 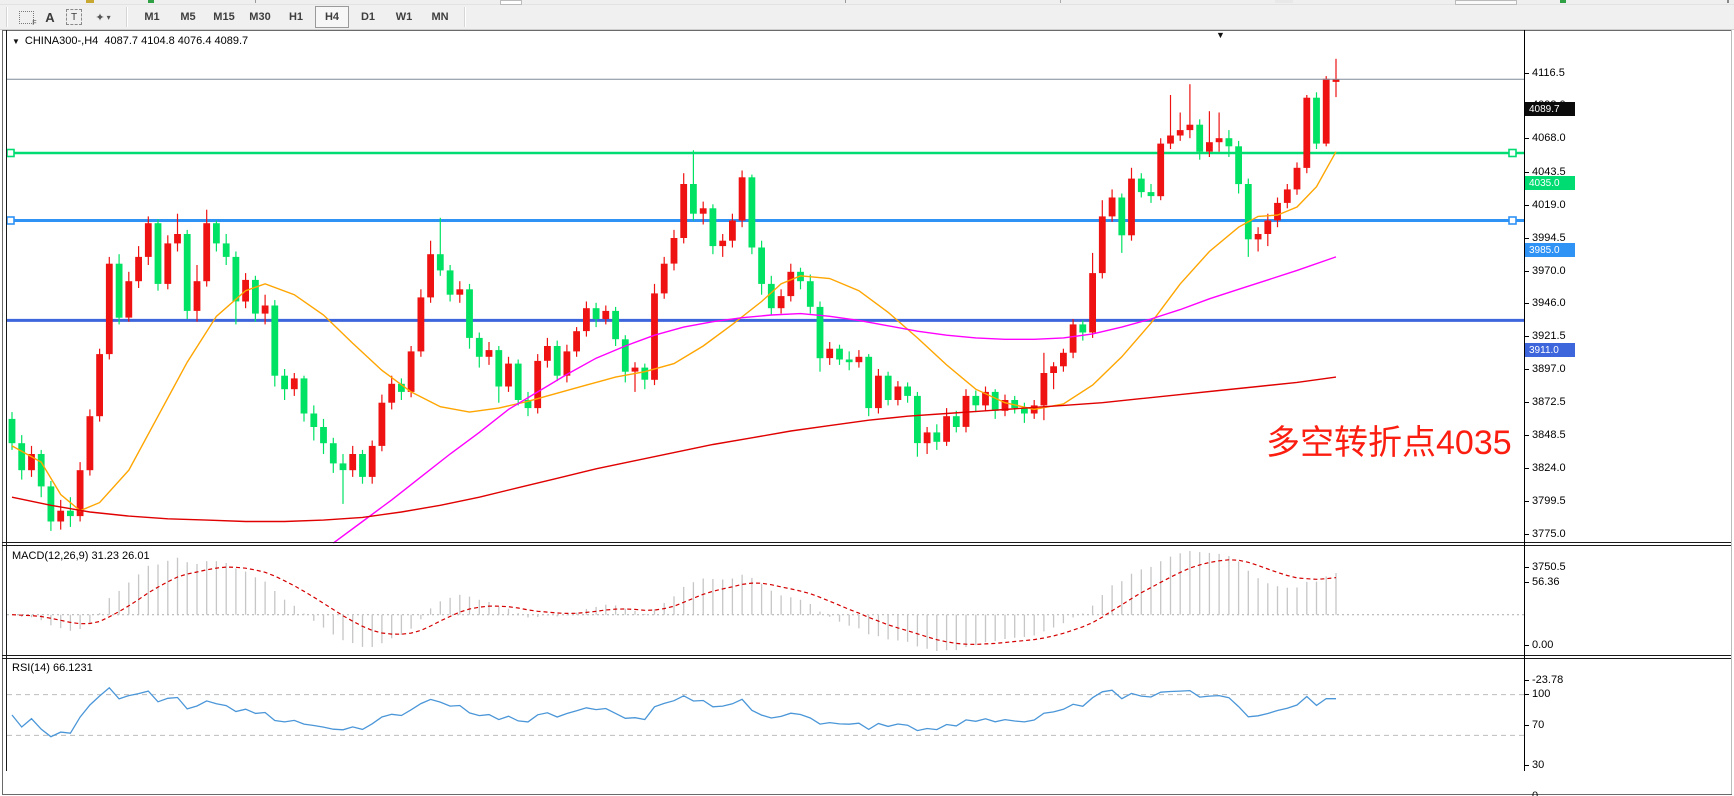 What do you see at coordinates (1389, 443) in the screenshot?
I see `chart-annotation-text: 多空转折点4035` at bounding box center [1389, 443].